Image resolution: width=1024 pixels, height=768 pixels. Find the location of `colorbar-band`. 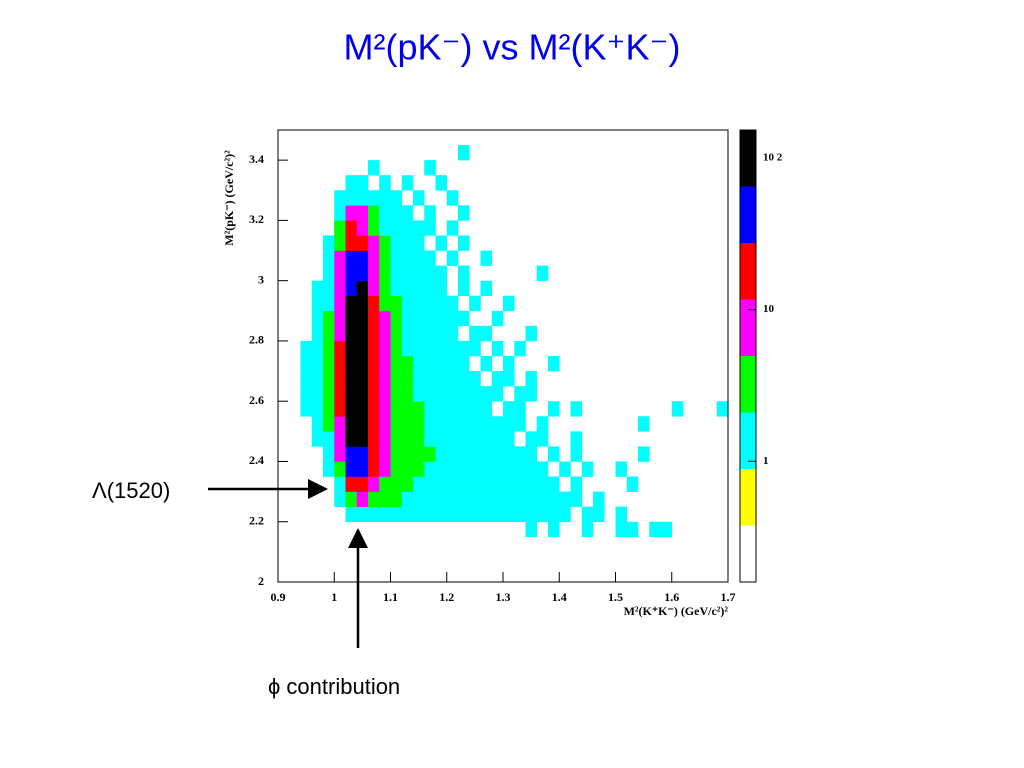

colorbar-band is located at coordinates (748, 384).